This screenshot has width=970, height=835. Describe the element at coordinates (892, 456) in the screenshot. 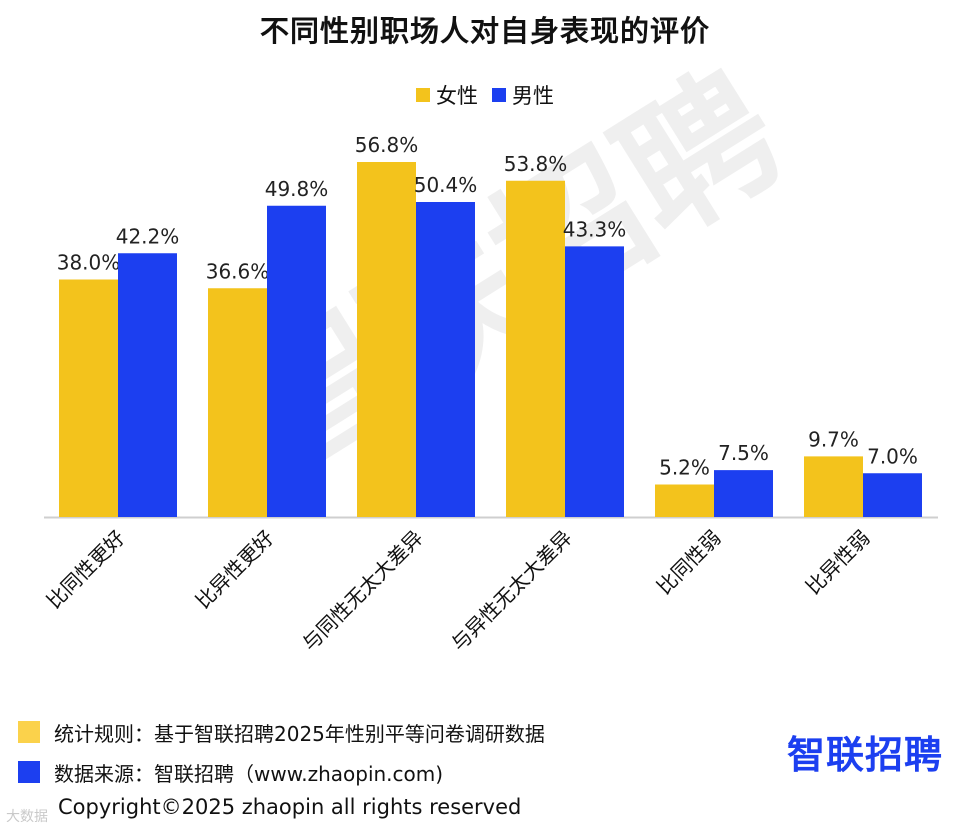

I see `data-label-male: 7.0%` at that location.